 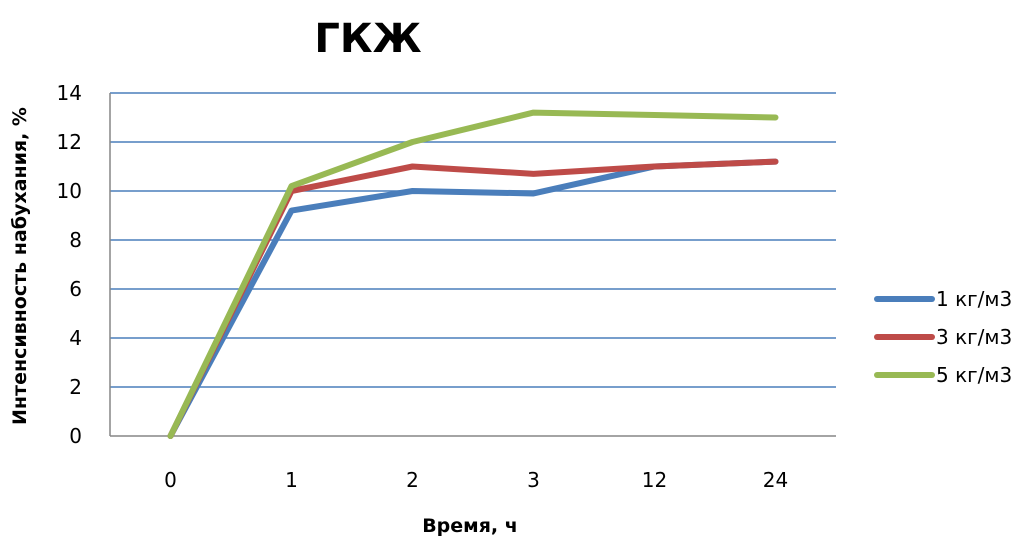 I want to click on y-tick-label: 12, so click(x=69, y=142).